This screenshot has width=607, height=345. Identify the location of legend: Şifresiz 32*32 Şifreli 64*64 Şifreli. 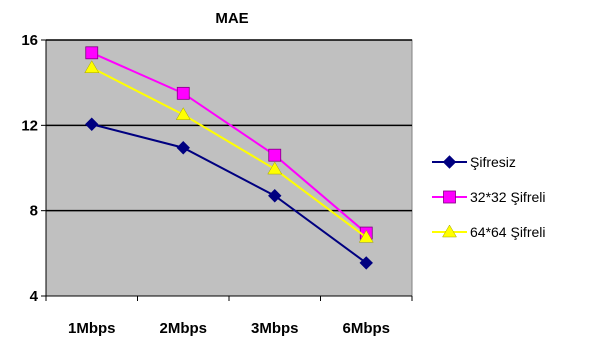
(489, 197).